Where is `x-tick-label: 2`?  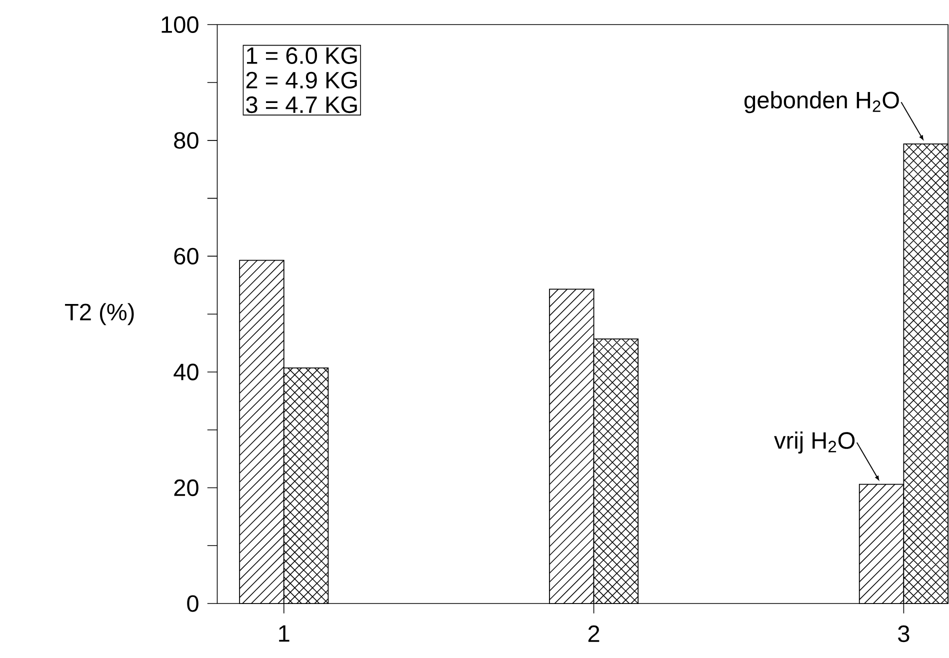
x-tick-label: 2 is located at coordinates (594, 634).